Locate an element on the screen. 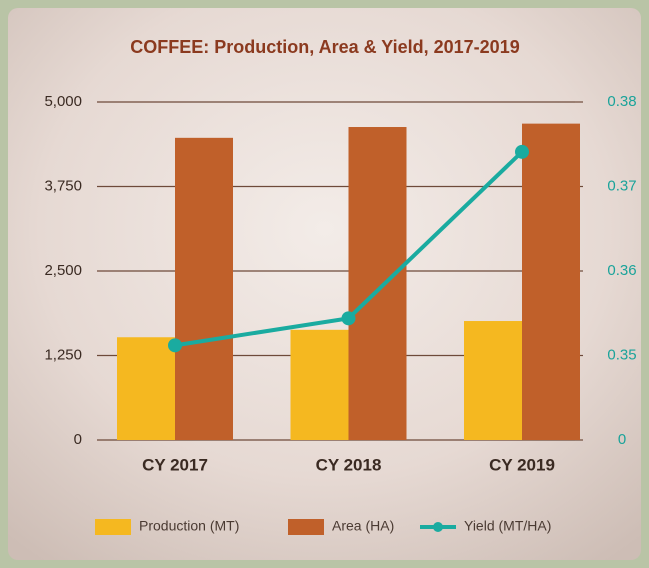 The width and height of the screenshot is (649, 568). y2-tick-label: 0.36 is located at coordinates (621, 270).